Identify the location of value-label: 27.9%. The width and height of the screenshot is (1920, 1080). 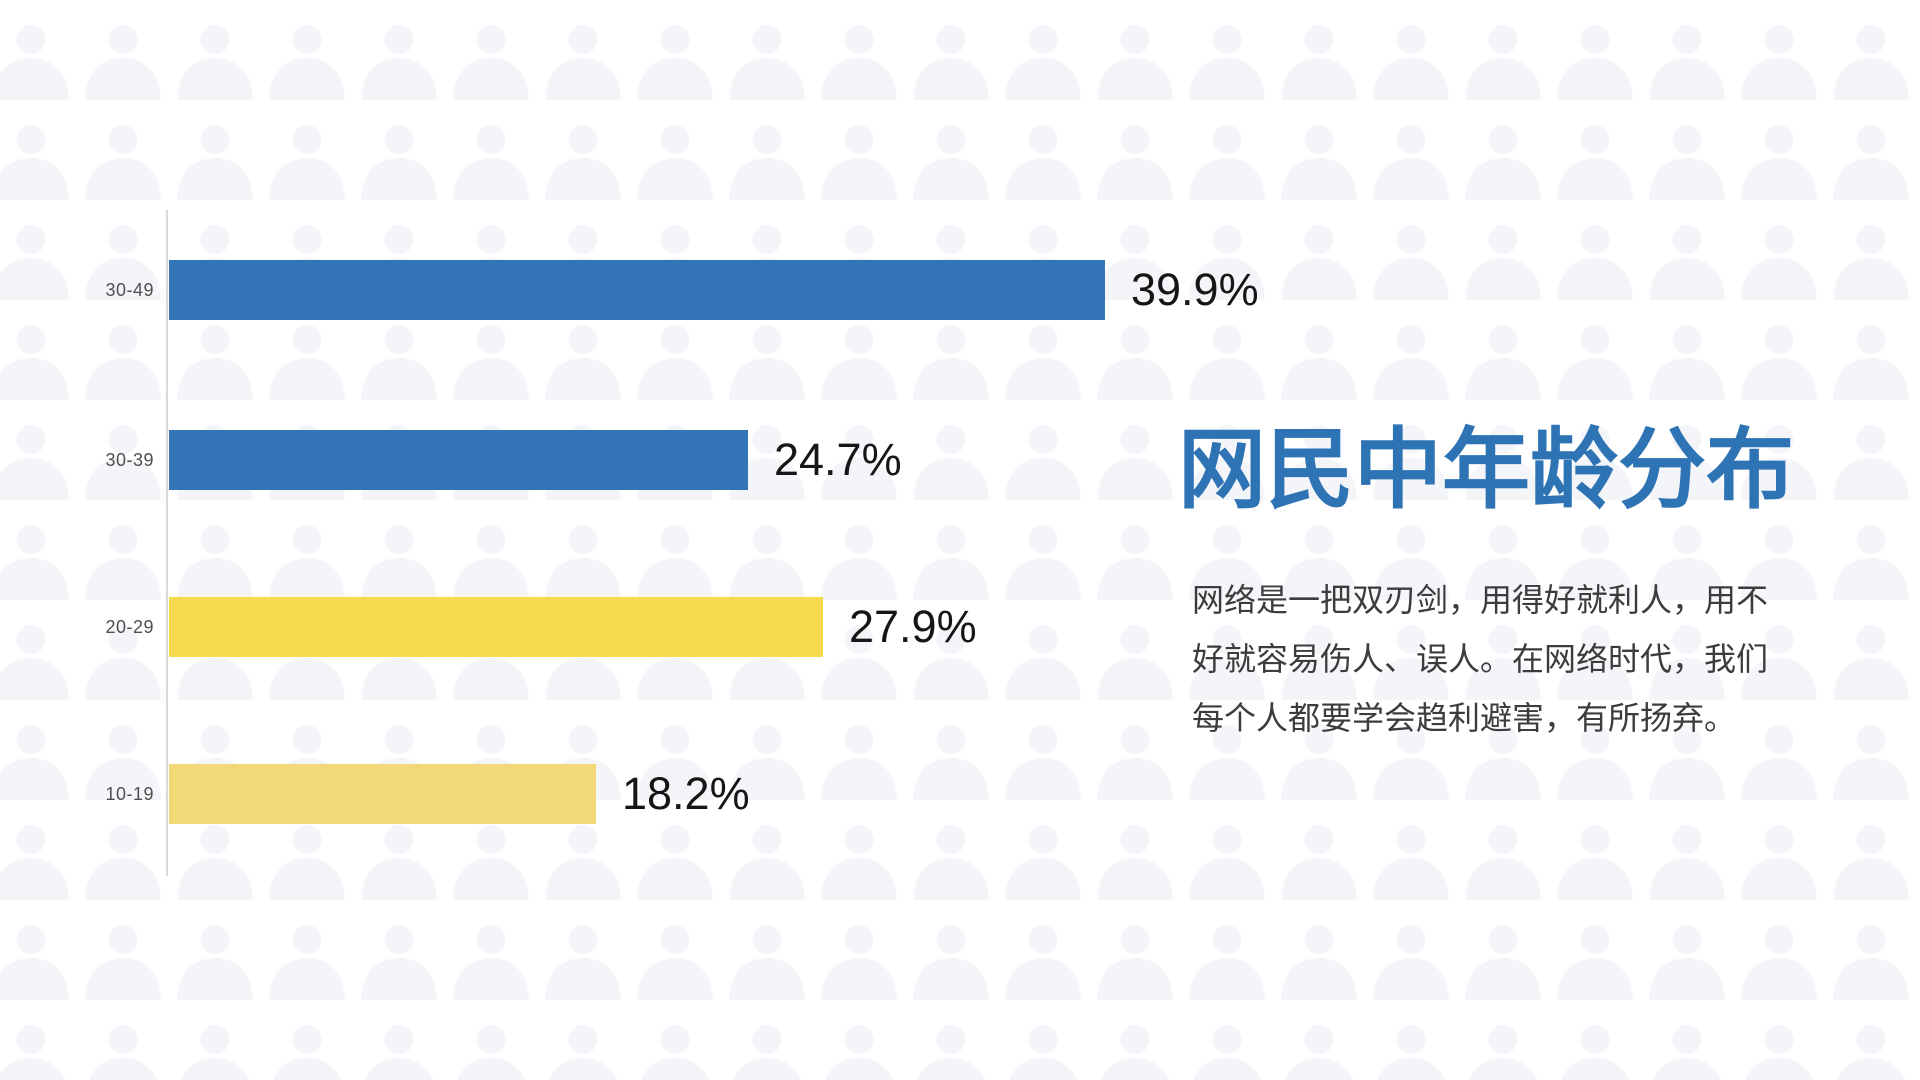
(913, 626).